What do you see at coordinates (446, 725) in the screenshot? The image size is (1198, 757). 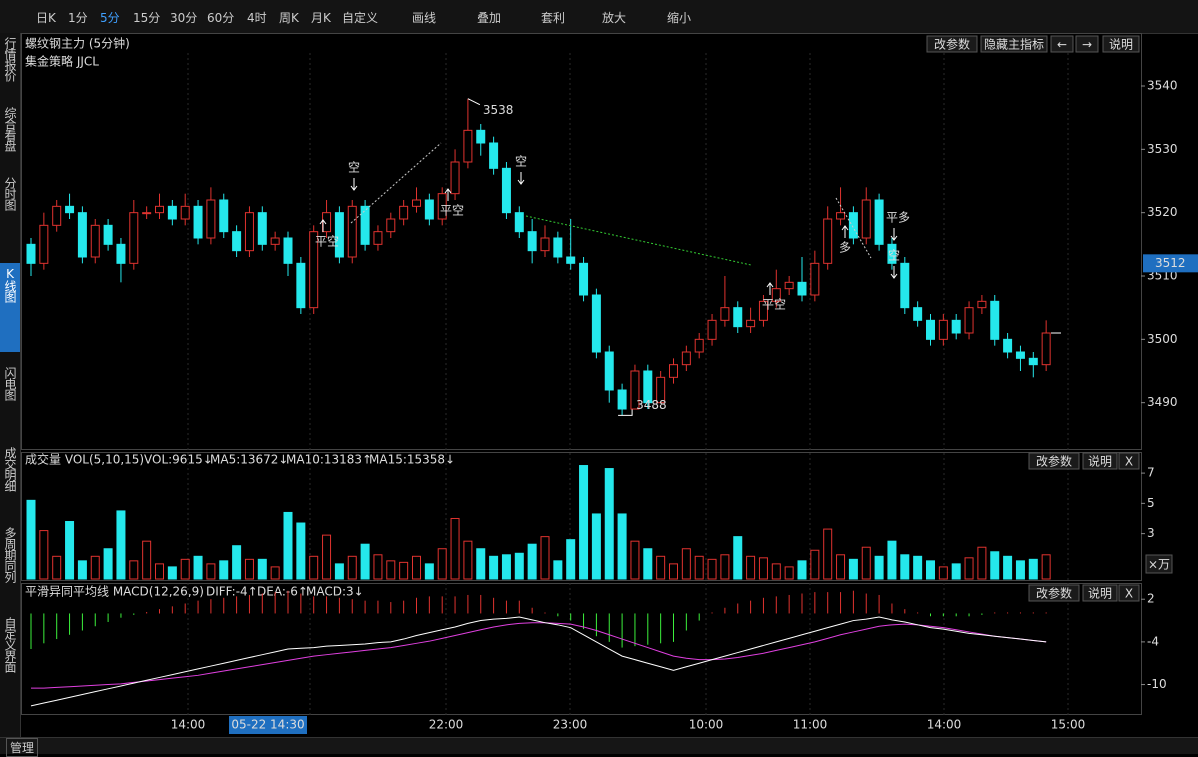 I see `x-tick-label: 22:00` at bounding box center [446, 725].